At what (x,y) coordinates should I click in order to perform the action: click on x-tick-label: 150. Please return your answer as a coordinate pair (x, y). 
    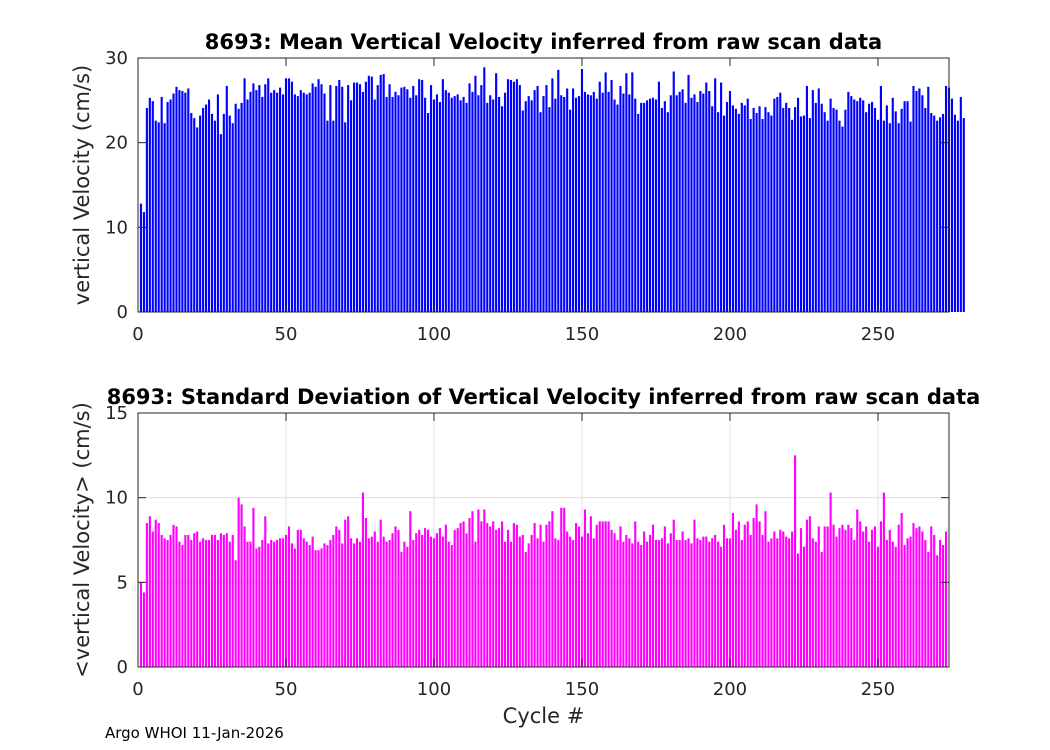
    Looking at the image, I should click on (582, 689).